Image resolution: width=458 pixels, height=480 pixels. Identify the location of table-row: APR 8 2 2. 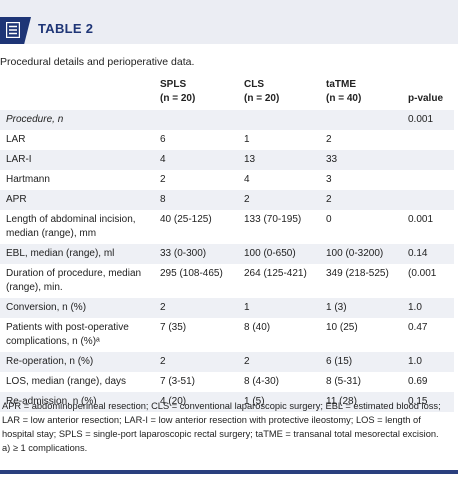
(227, 200).